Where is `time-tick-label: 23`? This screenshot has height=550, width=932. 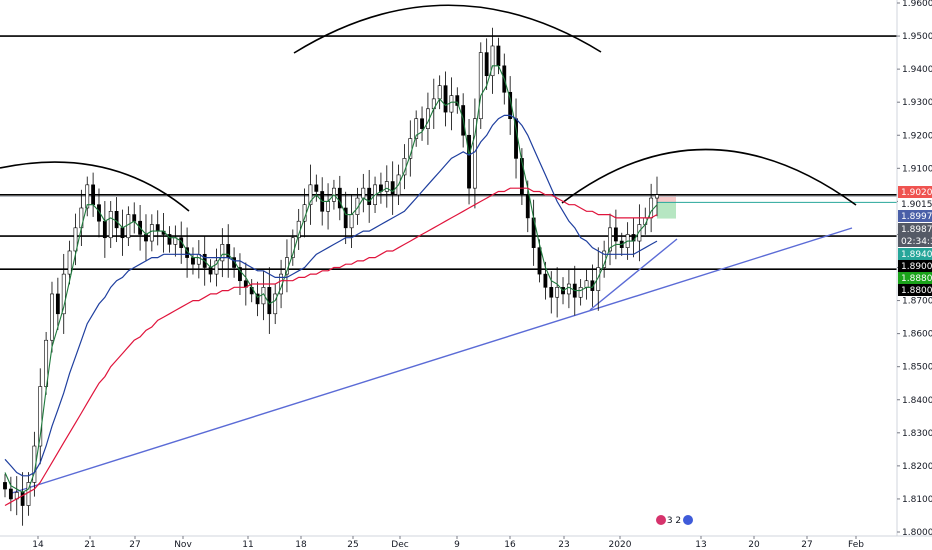
time-tick-label: 23 is located at coordinates (563, 545).